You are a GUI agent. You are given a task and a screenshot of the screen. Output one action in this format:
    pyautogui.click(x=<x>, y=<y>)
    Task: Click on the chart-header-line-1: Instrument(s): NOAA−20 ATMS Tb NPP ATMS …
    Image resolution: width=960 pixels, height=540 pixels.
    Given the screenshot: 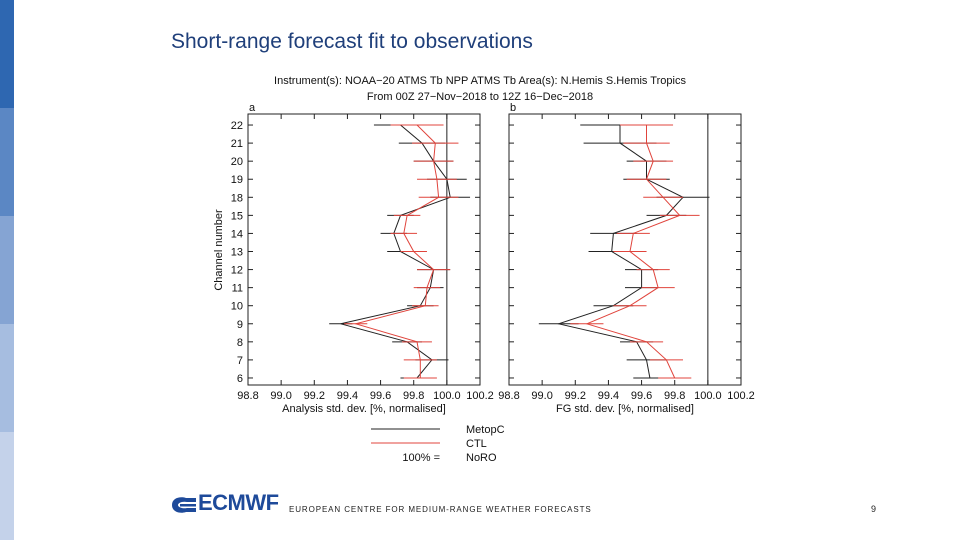 What is the action you would take?
    pyautogui.click(x=480, y=81)
    